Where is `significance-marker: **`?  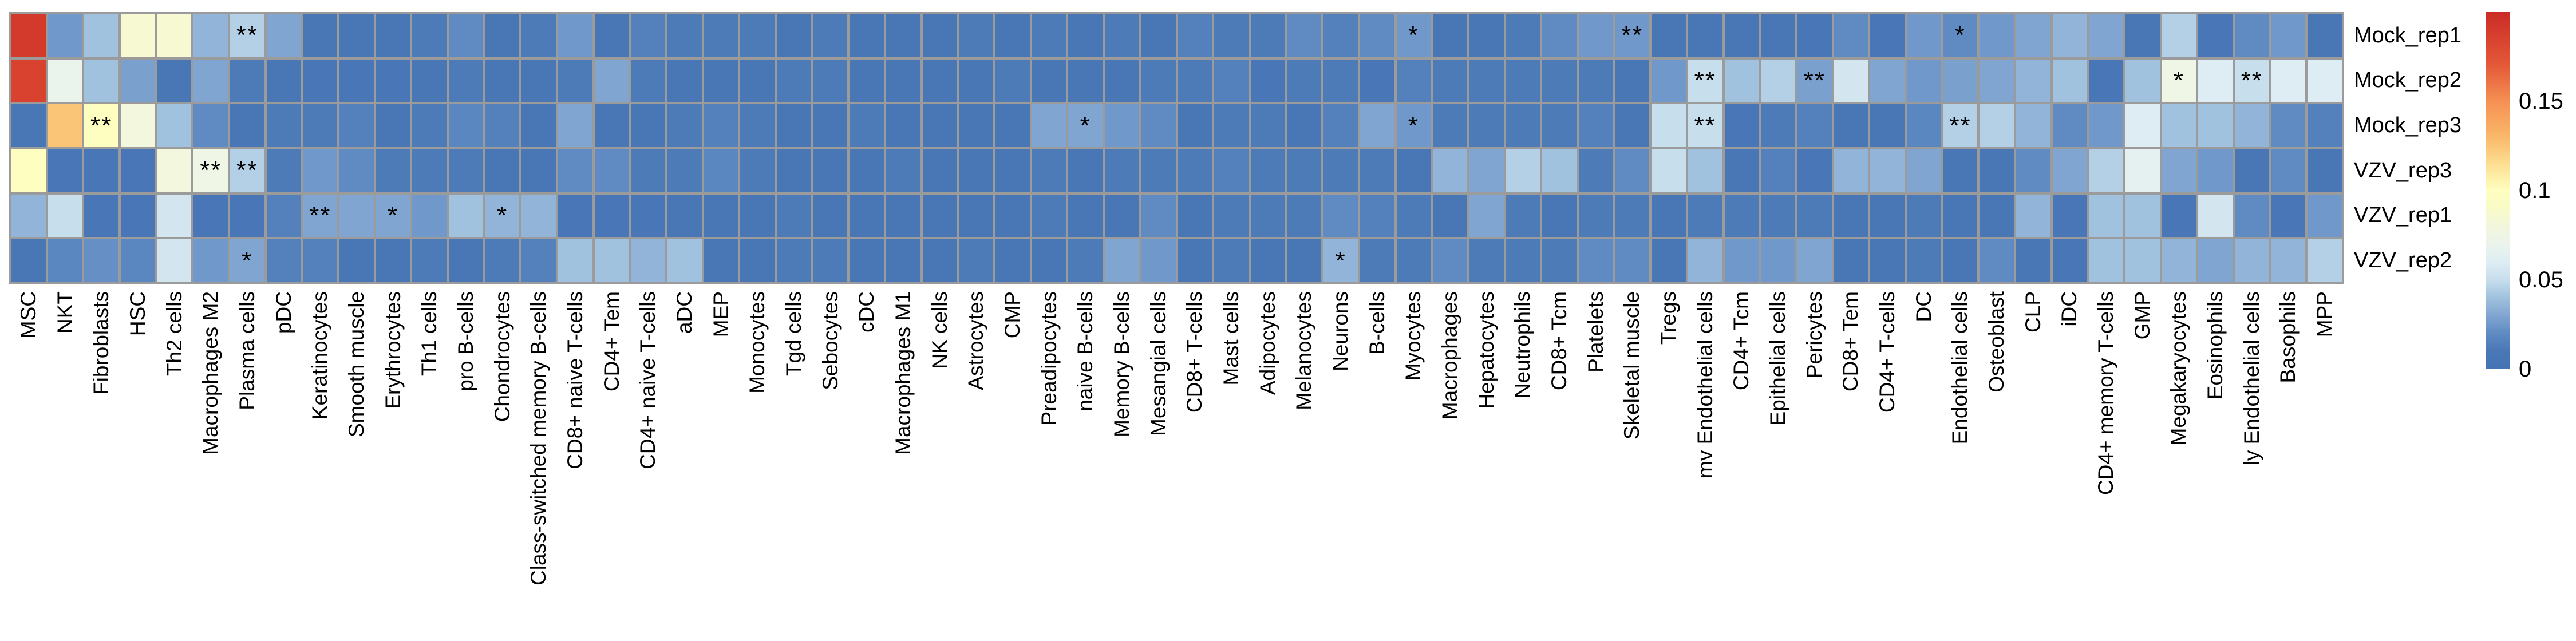 significance-marker: ** is located at coordinates (101, 125).